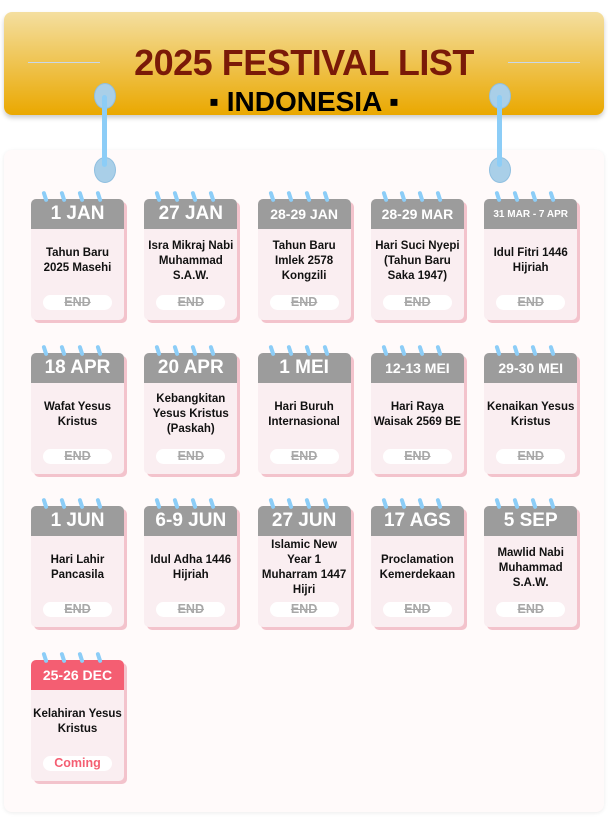 This screenshot has height=820, width=608. I want to click on festival-card: 18 APR Wafat Yesus Kristus END, so click(77, 409).